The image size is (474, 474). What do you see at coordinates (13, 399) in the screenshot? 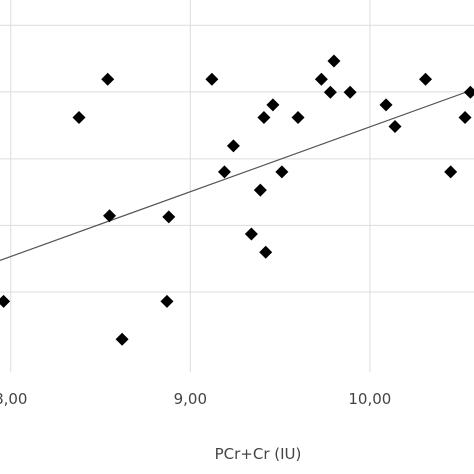
I see `x-tick-label: 8,00` at bounding box center [13, 399].